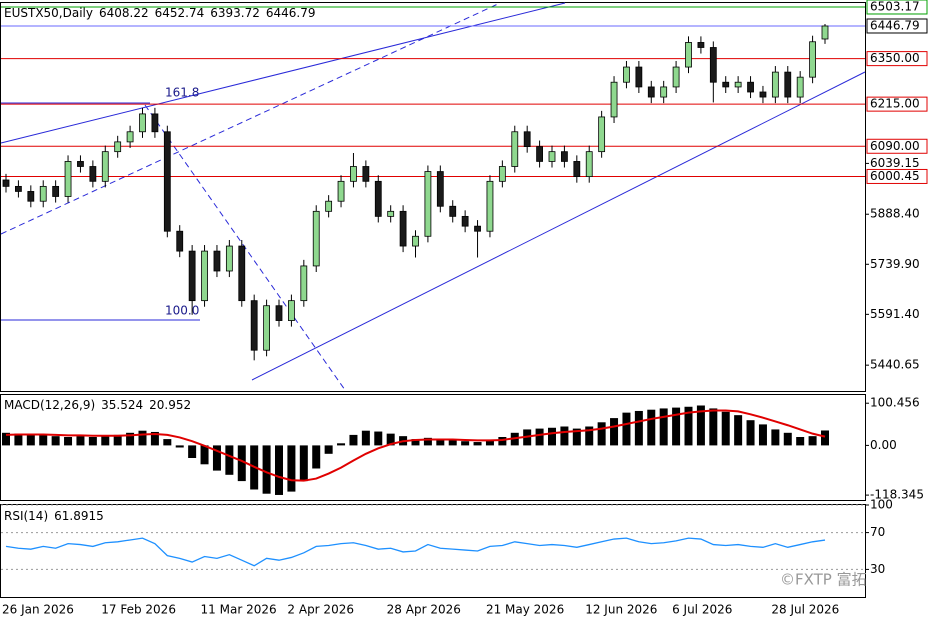 This screenshot has width=936, height=624. What do you see at coordinates (48, 13) in the screenshot?
I see `chart-title: EUSTX50,Daily` at bounding box center [48, 13].